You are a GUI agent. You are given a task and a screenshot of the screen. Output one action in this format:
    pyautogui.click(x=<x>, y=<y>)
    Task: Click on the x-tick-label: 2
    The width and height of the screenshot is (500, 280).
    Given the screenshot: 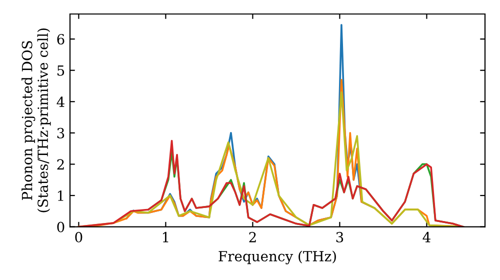 What is the action you would take?
    pyautogui.click(x=252, y=237)
    